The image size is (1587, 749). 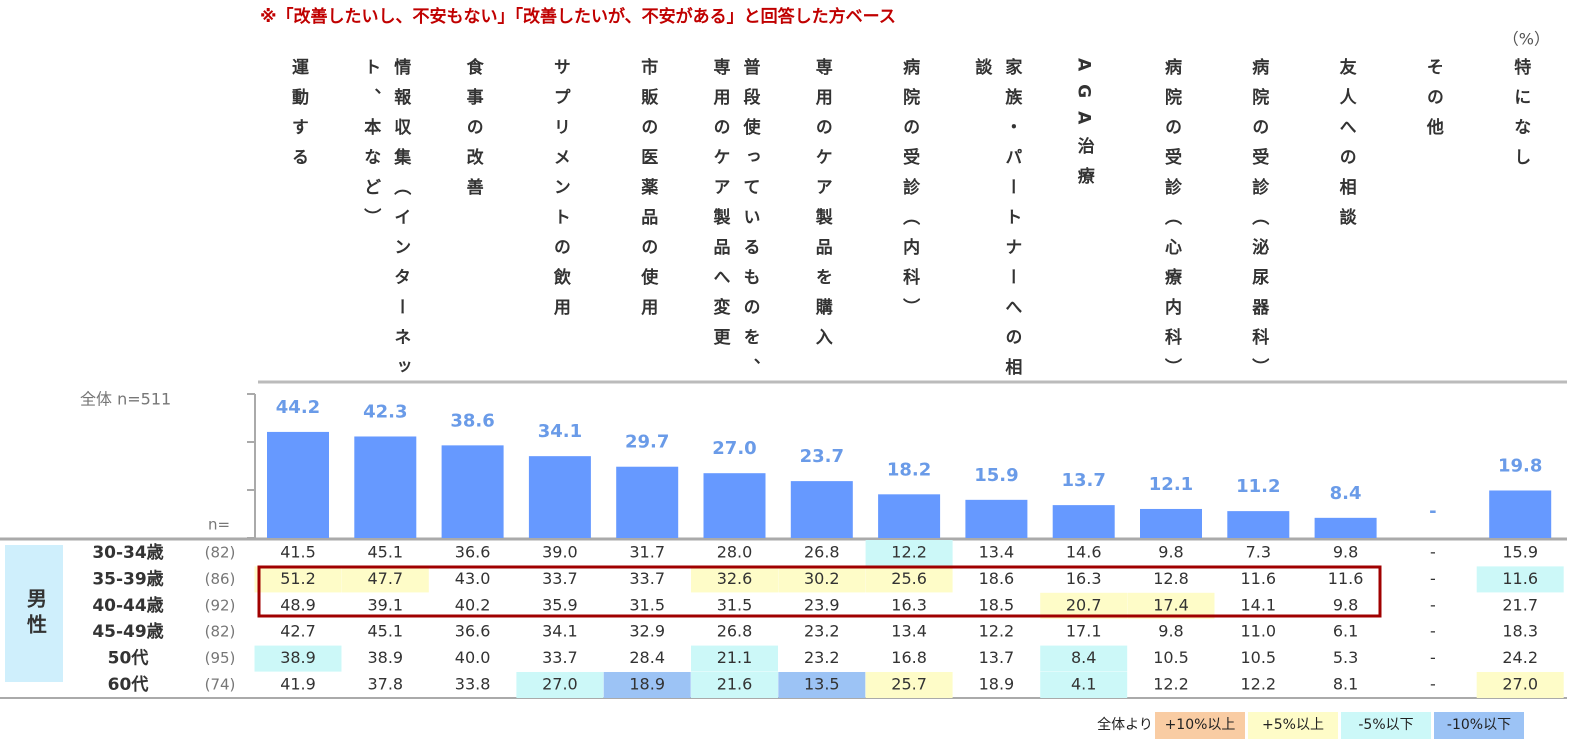 I want to click on cell: 8.4, so click(x=1083, y=657).